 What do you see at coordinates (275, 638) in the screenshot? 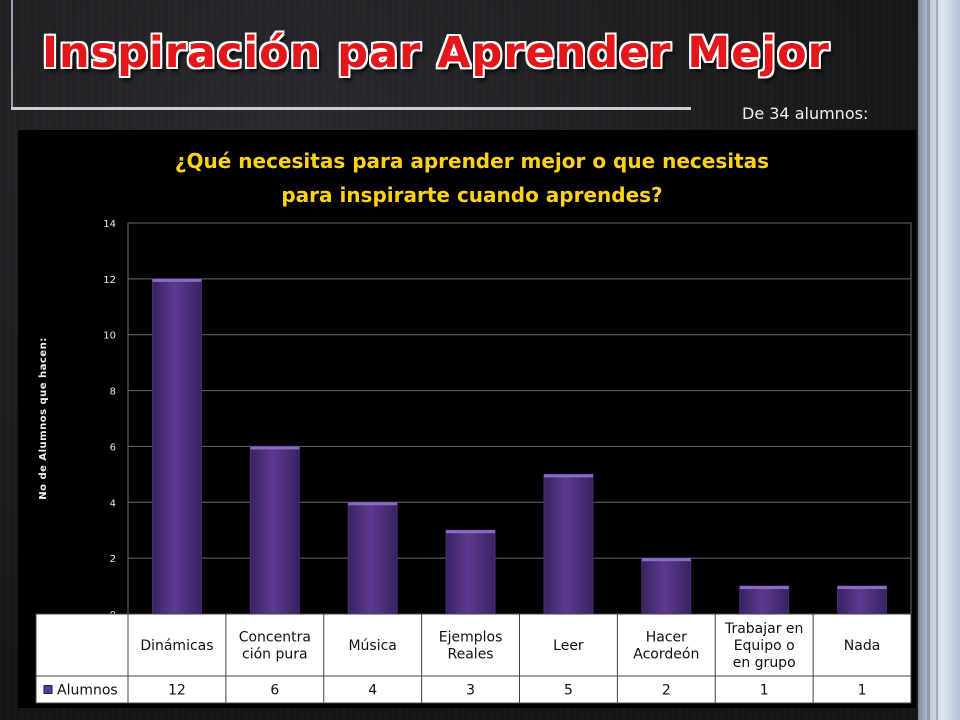
I see `x-category-label: Concentra` at bounding box center [275, 638].